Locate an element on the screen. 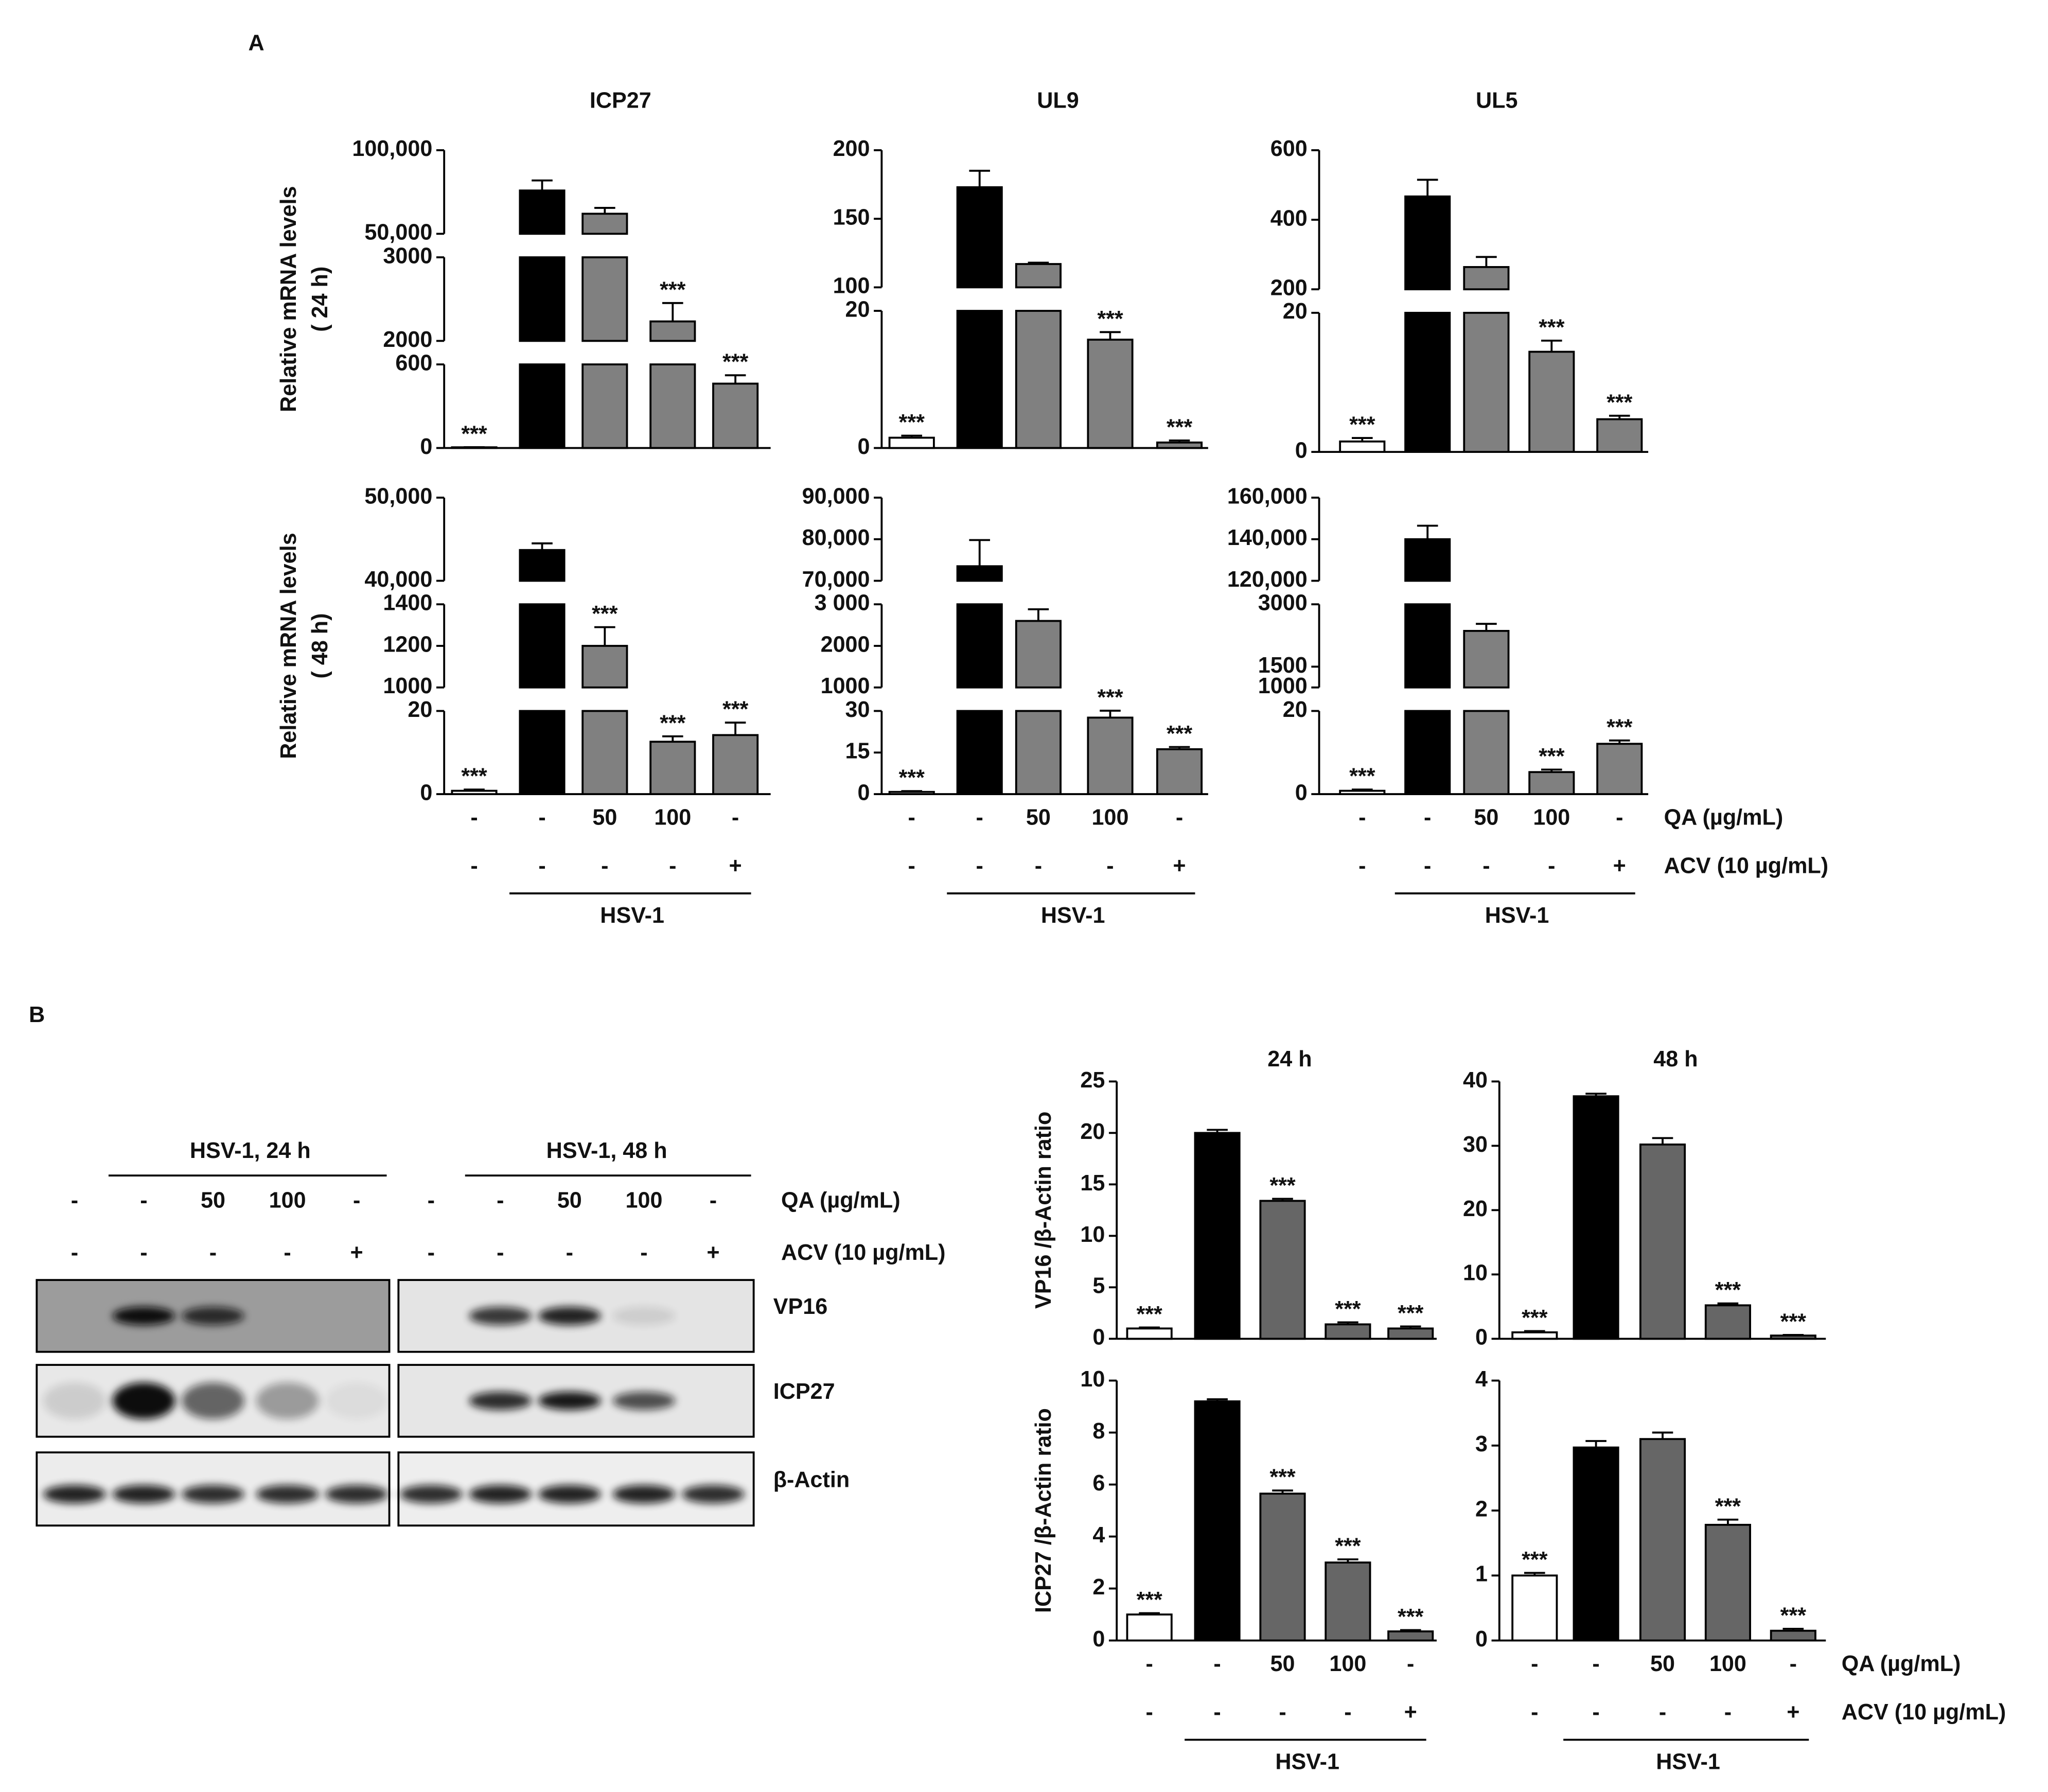 The image size is (2048, 1792). y-tick-label: 200 is located at coordinates (1289, 289).